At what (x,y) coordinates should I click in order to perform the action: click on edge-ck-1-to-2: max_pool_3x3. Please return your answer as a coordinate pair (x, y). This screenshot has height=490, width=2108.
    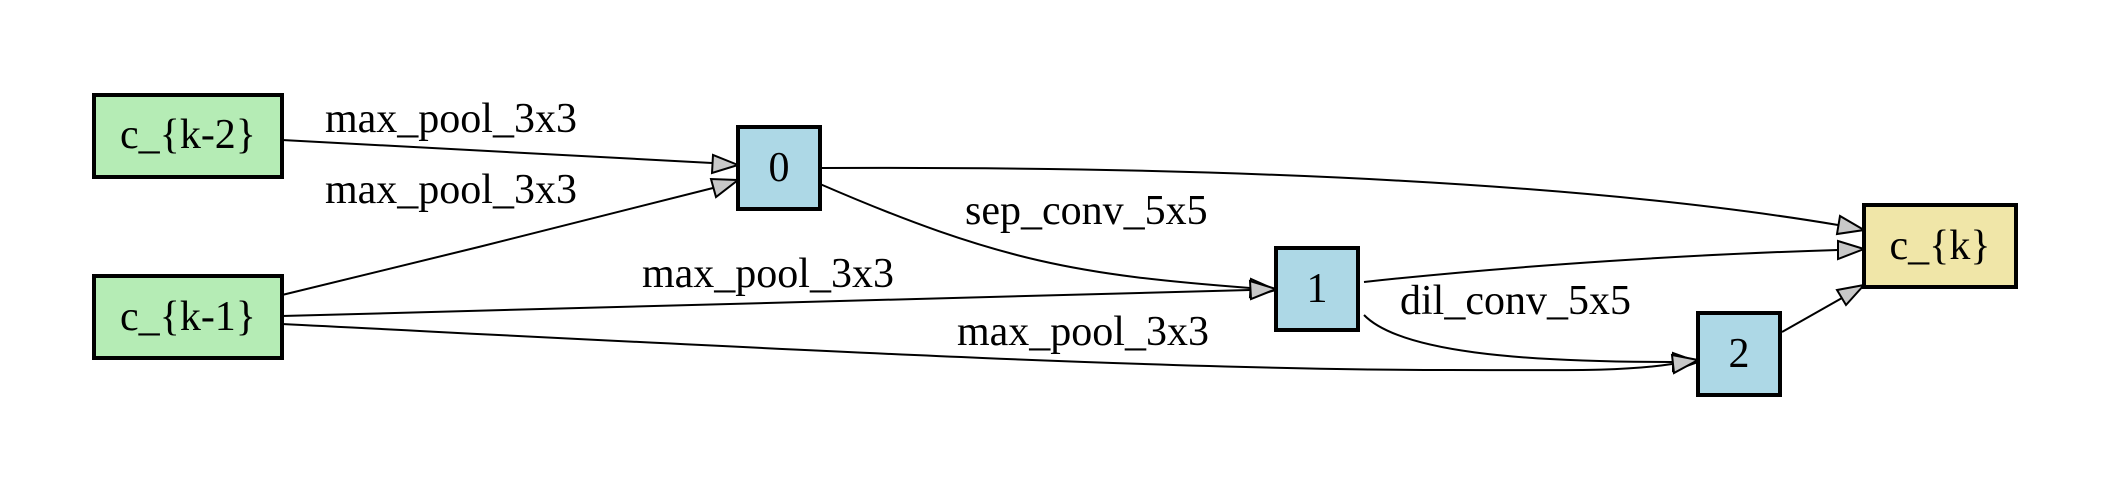
    Looking at the image, I should click on (991, 342).